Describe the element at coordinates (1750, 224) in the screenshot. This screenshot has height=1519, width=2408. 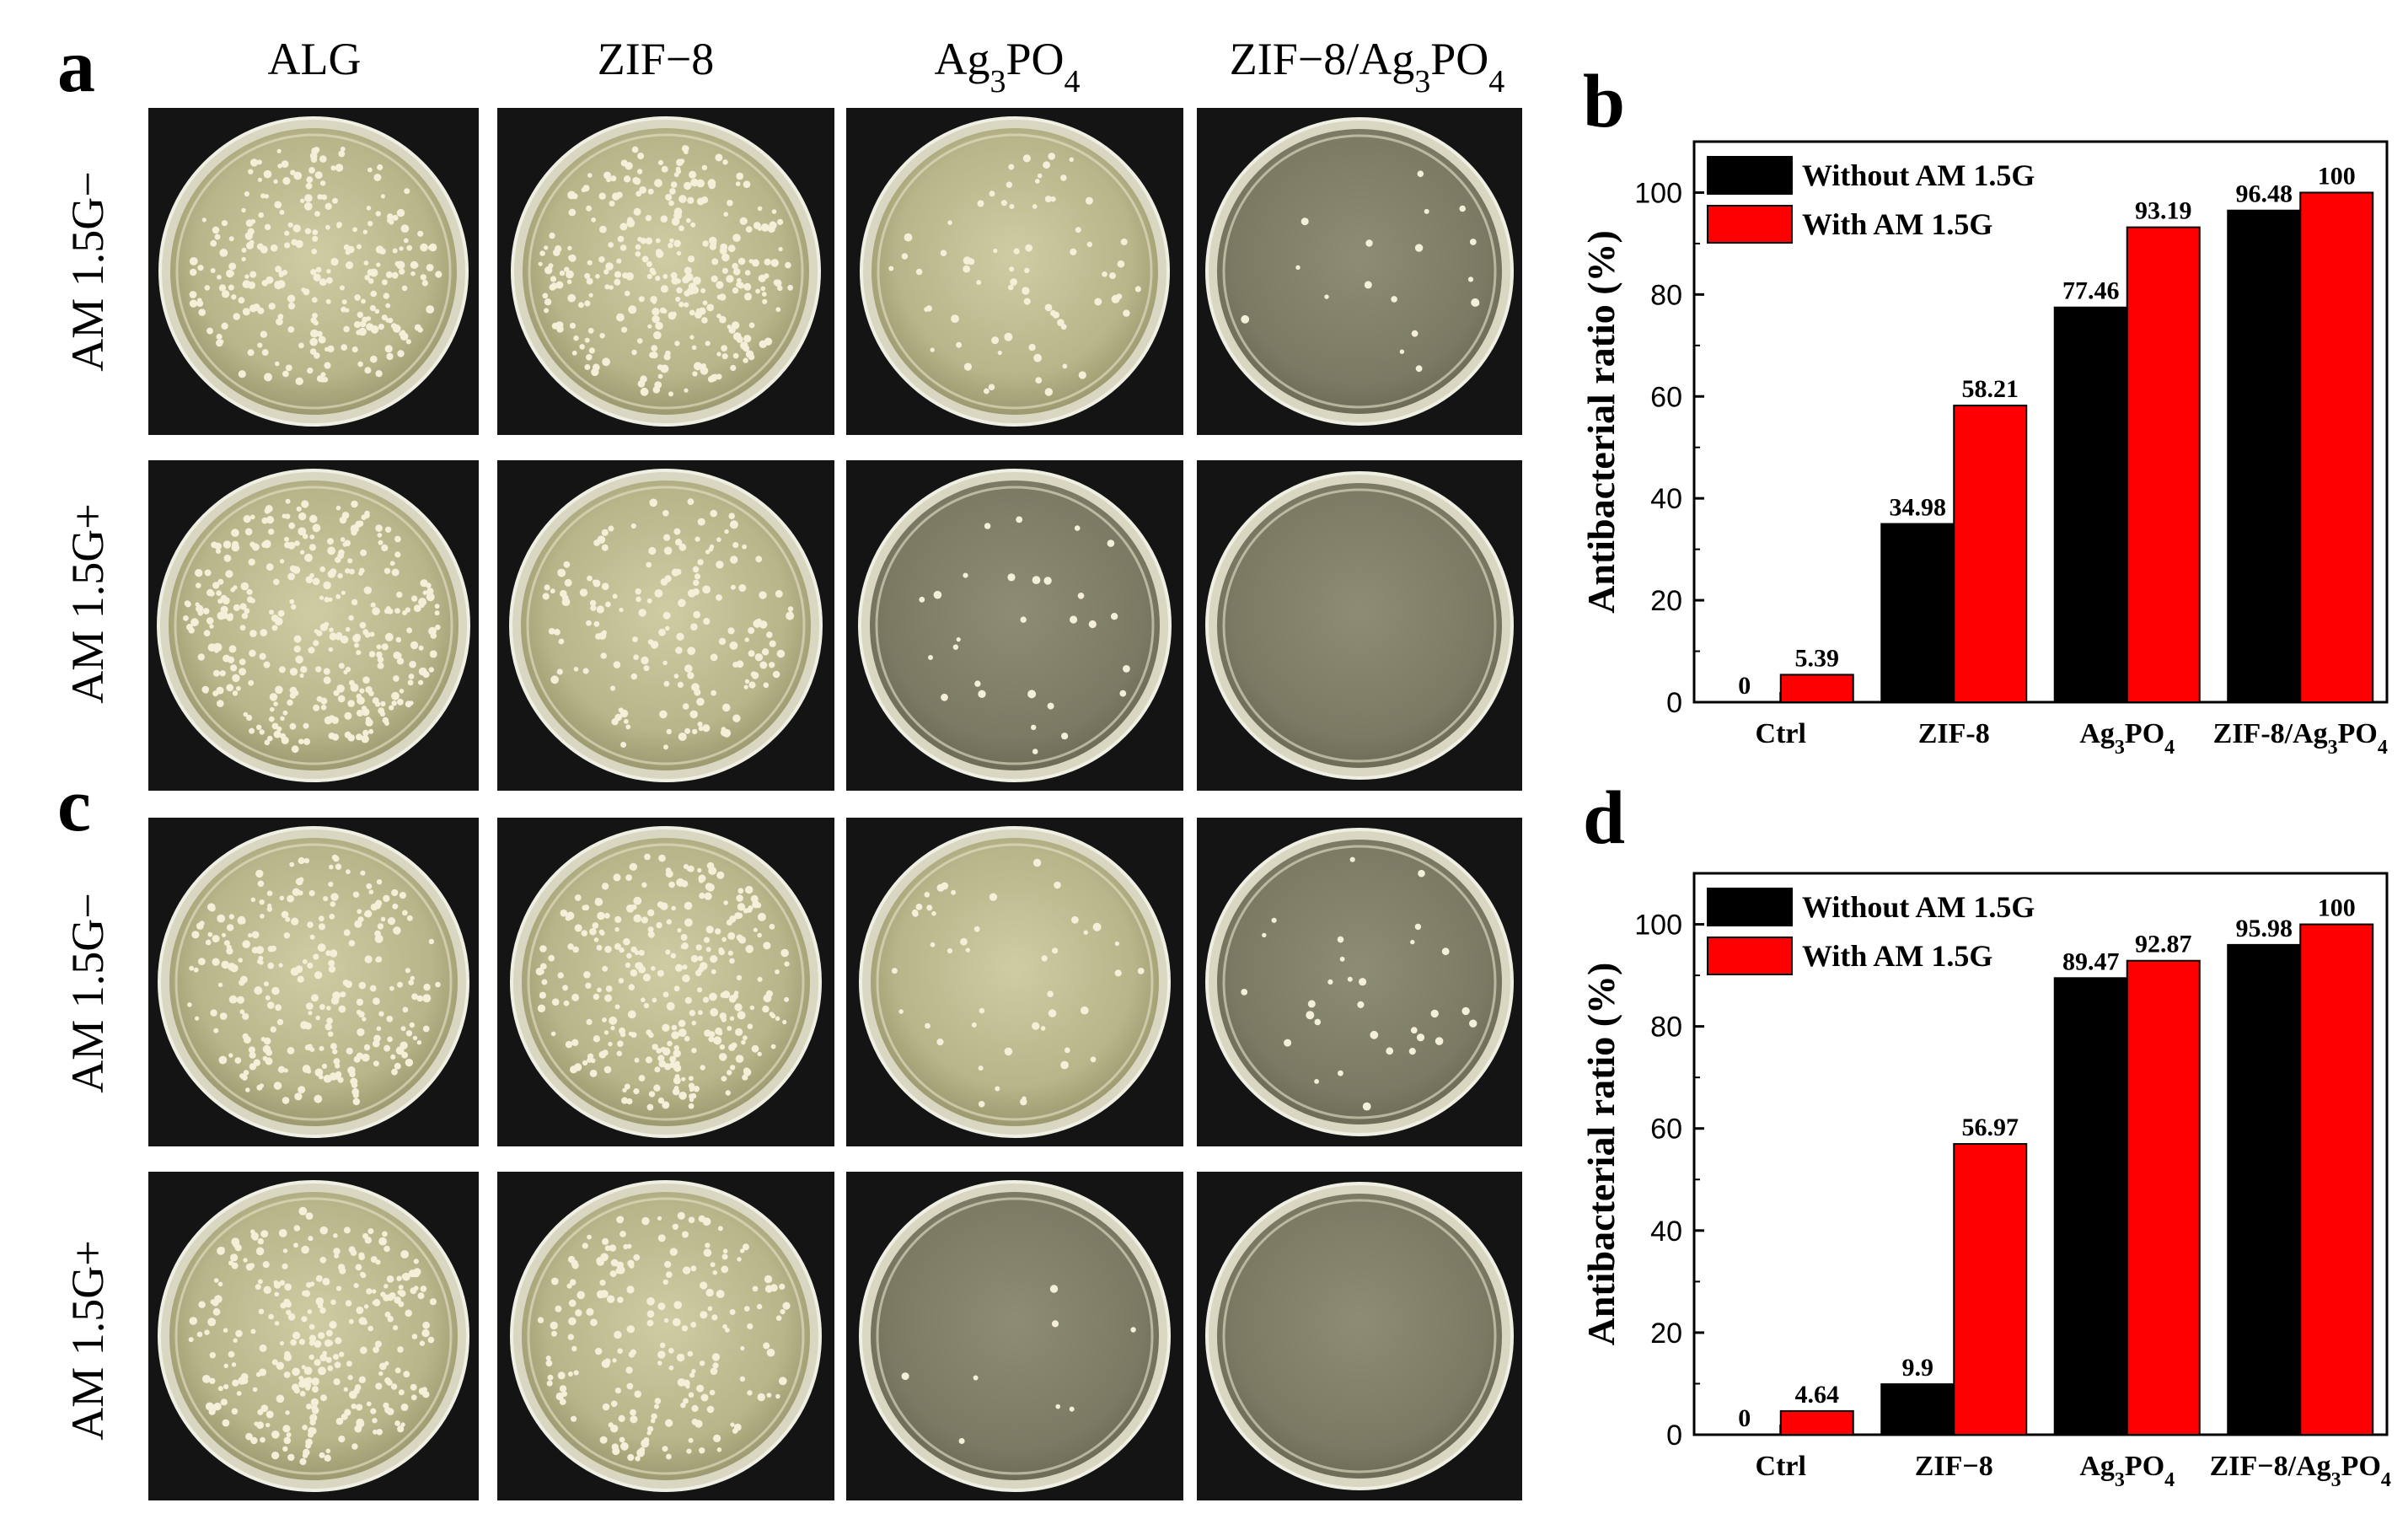
I see `legend-swatch` at that location.